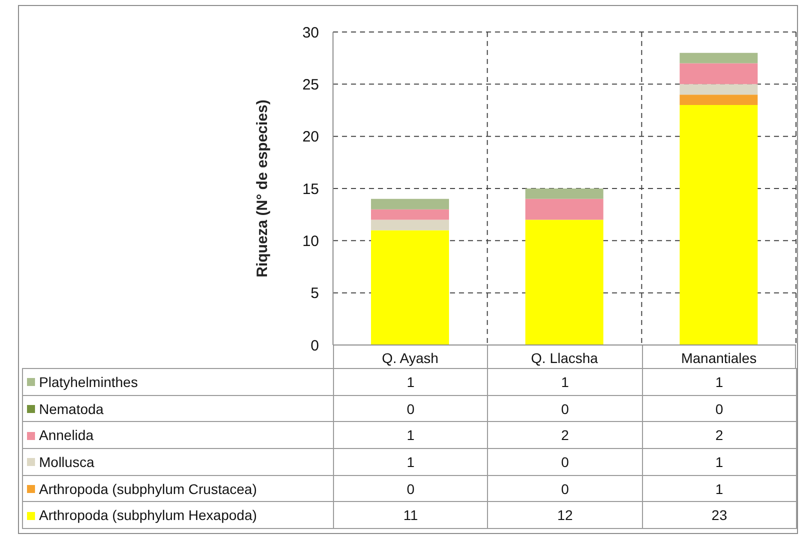 The width and height of the screenshot is (804, 539). I want to click on x-tick-label: Manantiales, so click(719, 358).